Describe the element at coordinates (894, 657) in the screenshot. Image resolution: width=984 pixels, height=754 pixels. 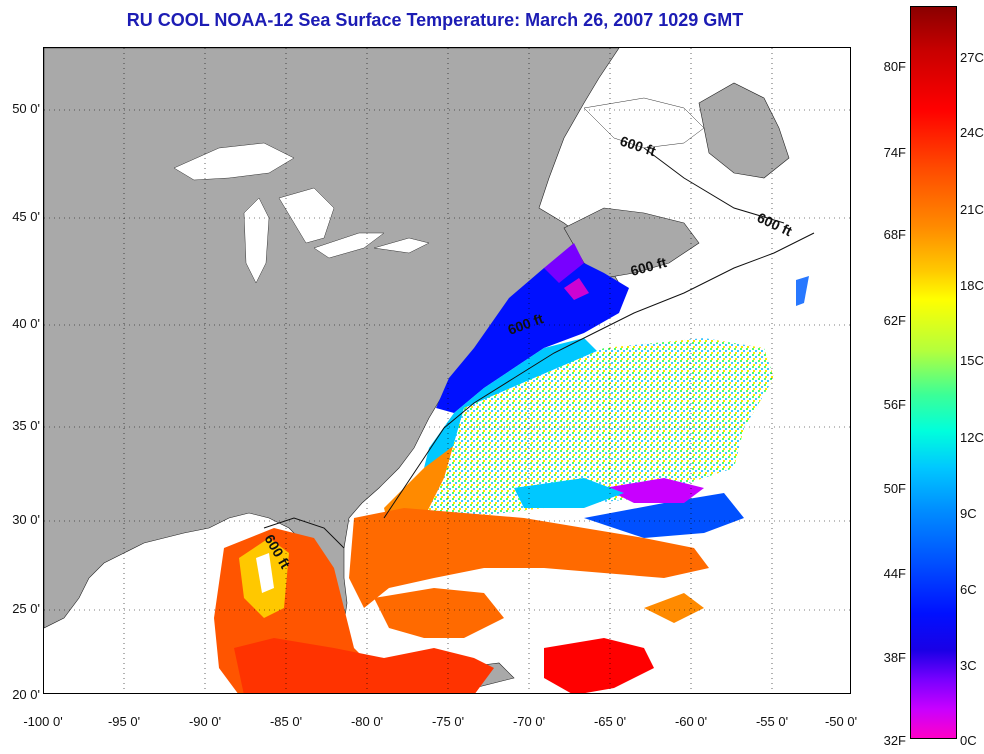
I see `colorbar-f-38: 38F` at that location.